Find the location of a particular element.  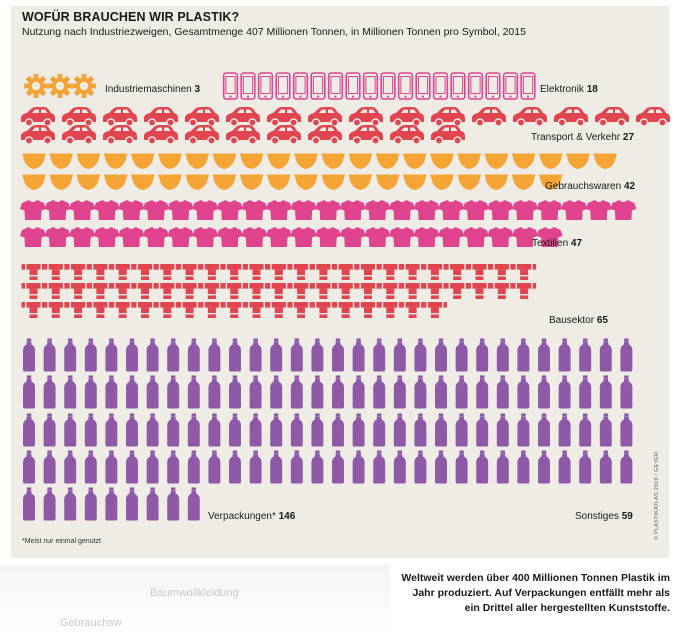

category-label: Sonstiges 59 is located at coordinates (604, 516).